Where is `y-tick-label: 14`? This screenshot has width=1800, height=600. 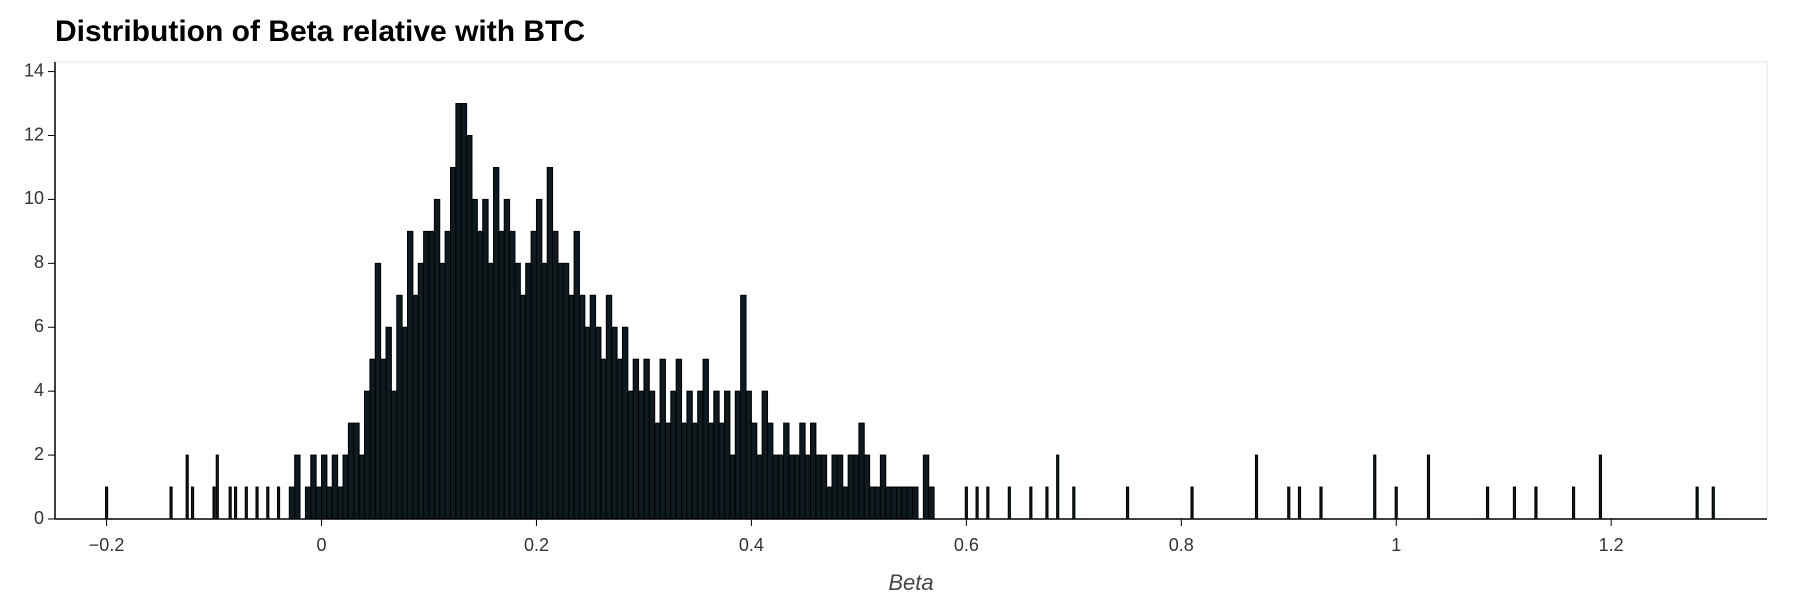 y-tick-label: 14 is located at coordinates (34, 70).